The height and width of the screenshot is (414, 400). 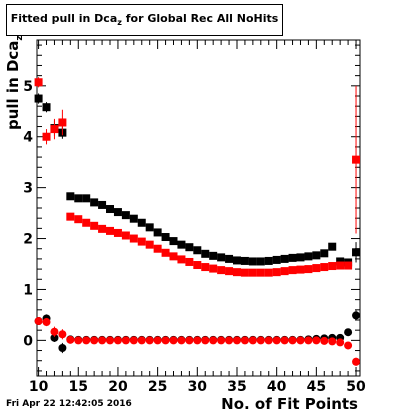 What do you see at coordinates (157, 387) in the screenshot?
I see `x-tick-label: 25` at bounding box center [157, 387].